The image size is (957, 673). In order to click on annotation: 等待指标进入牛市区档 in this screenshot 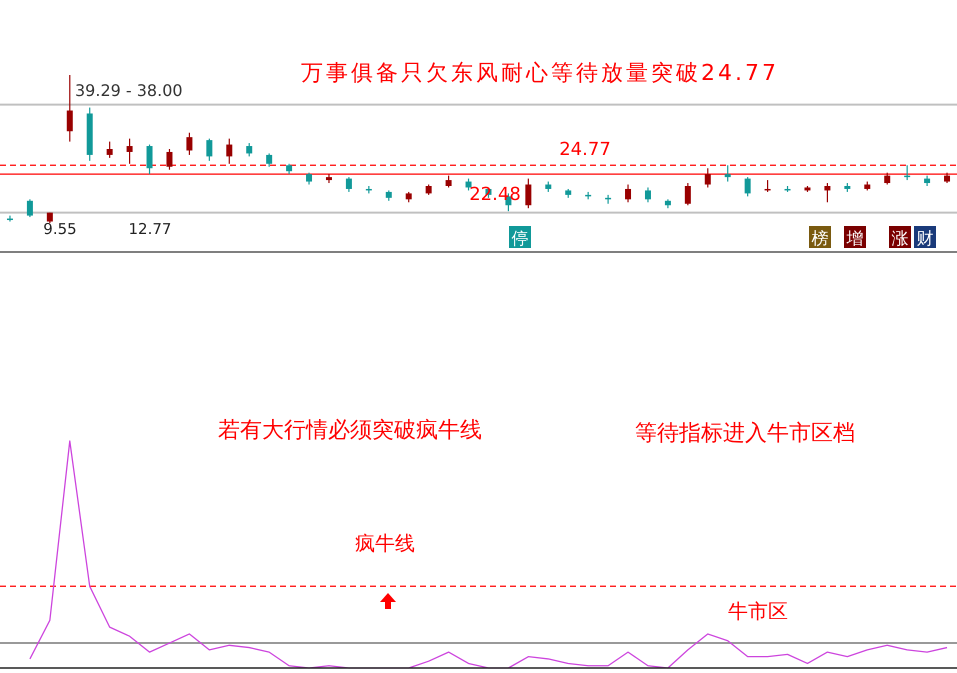, I will do `click(745, 433)`.